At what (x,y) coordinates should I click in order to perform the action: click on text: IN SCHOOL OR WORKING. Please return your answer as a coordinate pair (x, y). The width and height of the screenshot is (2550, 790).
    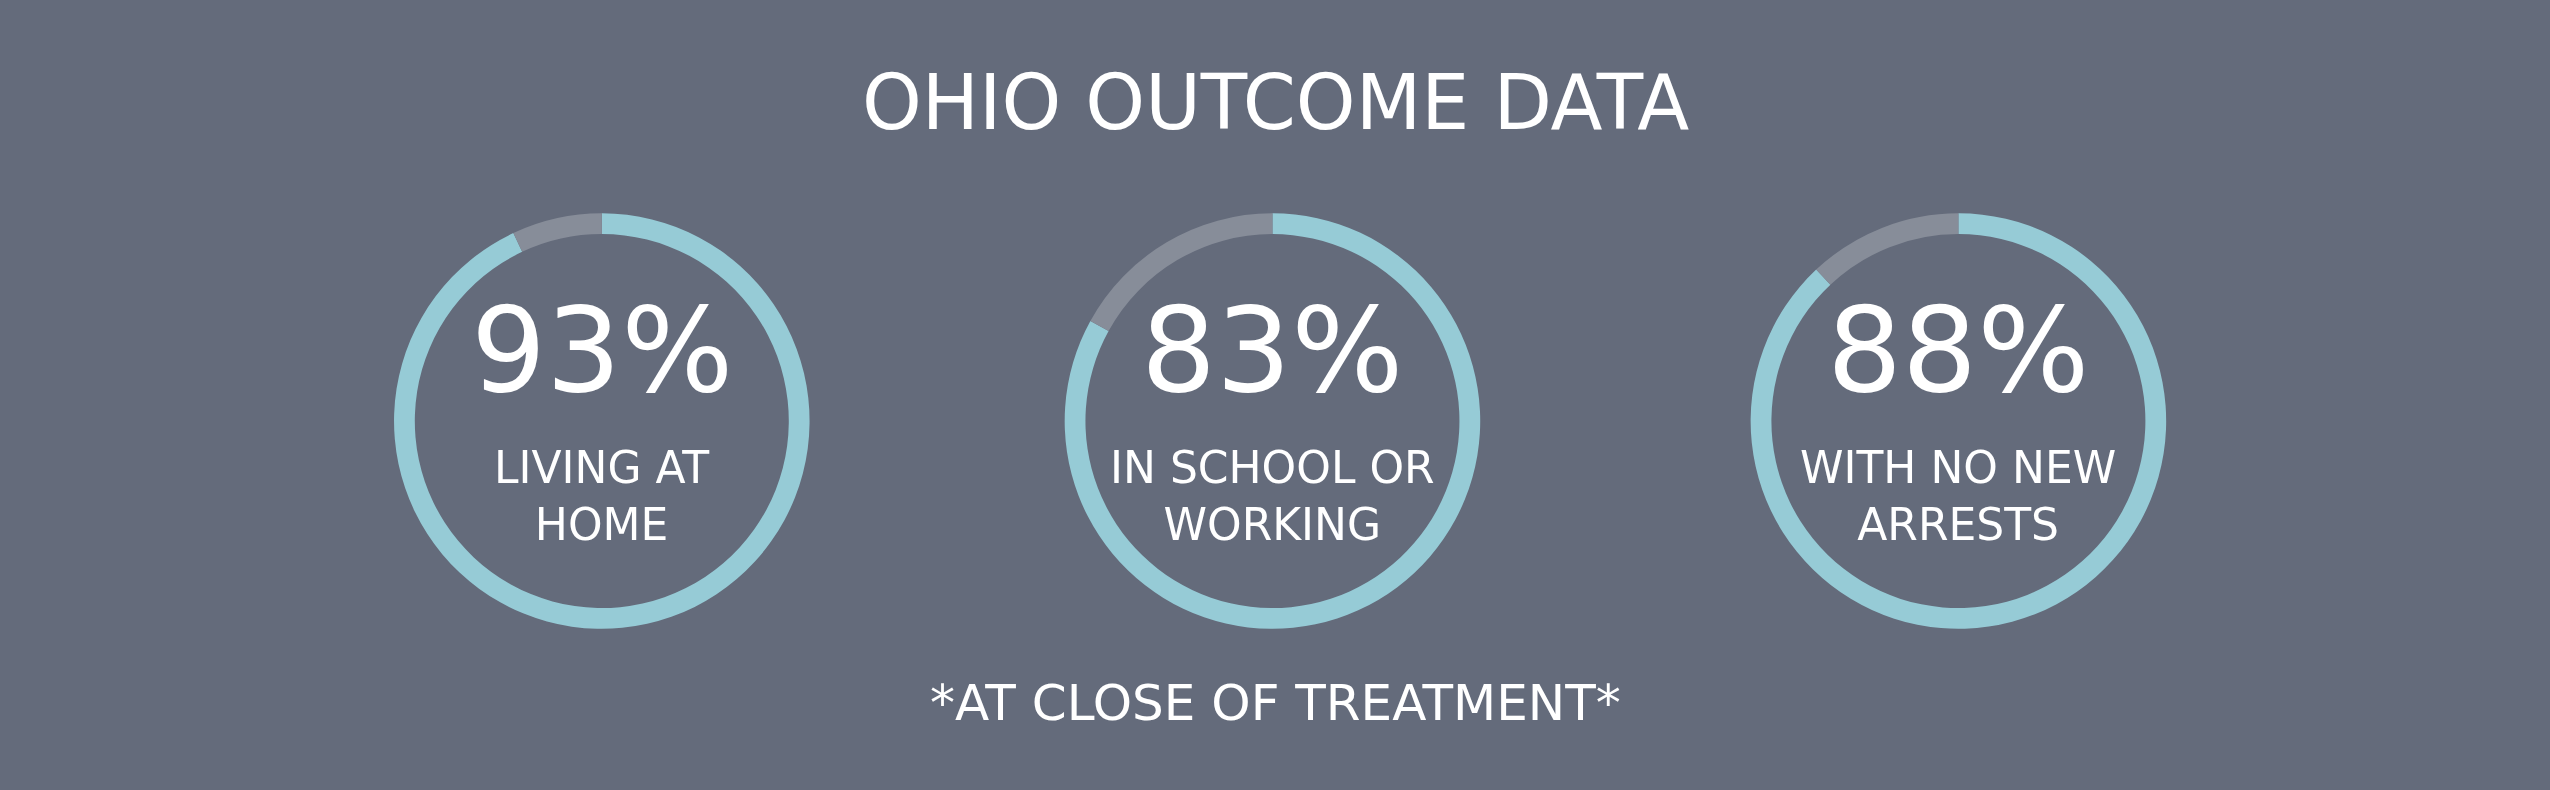
    Looking at the image, I should click on (1272, 496).